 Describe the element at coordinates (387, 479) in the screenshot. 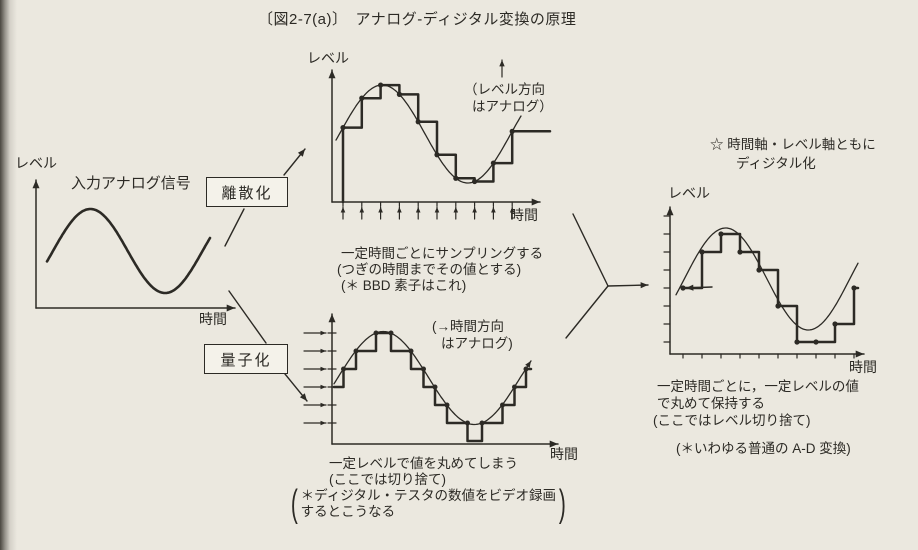

I see `quantized-caption-line2: (ここでは切り捨て)` at that location.